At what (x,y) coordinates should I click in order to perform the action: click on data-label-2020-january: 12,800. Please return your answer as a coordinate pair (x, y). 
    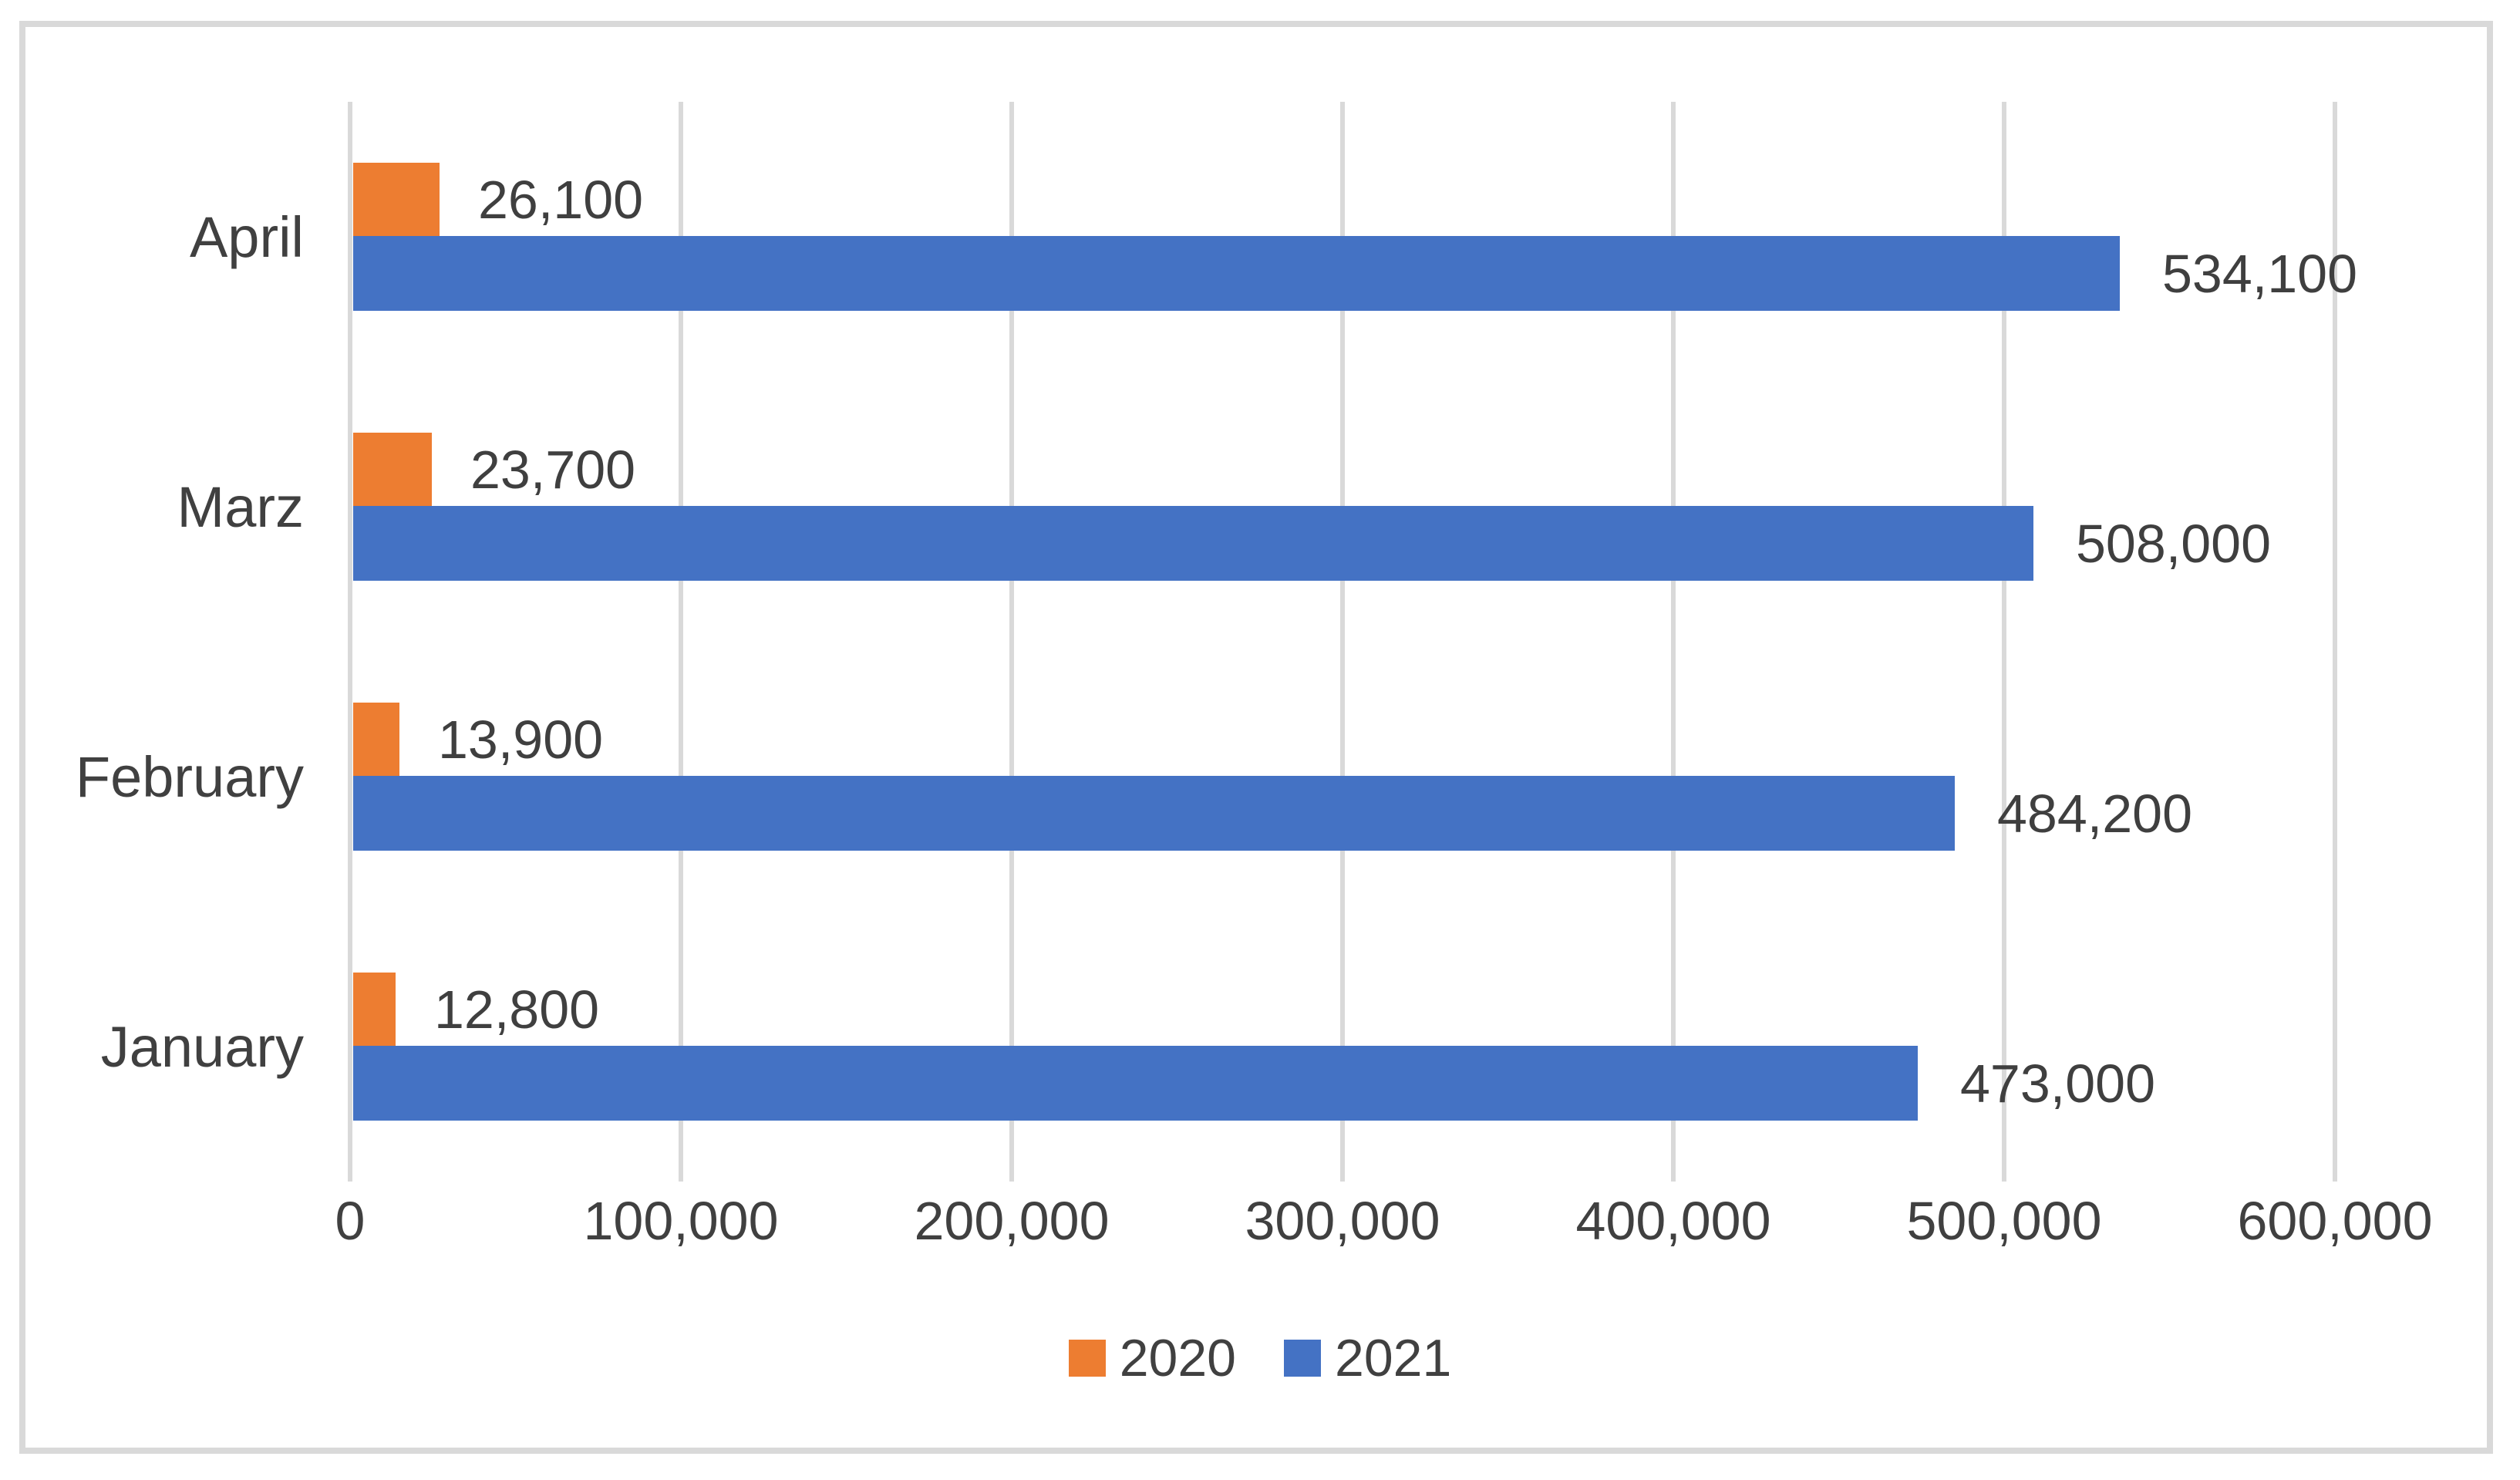
    Looking at the image, I should click on (517, 1009).